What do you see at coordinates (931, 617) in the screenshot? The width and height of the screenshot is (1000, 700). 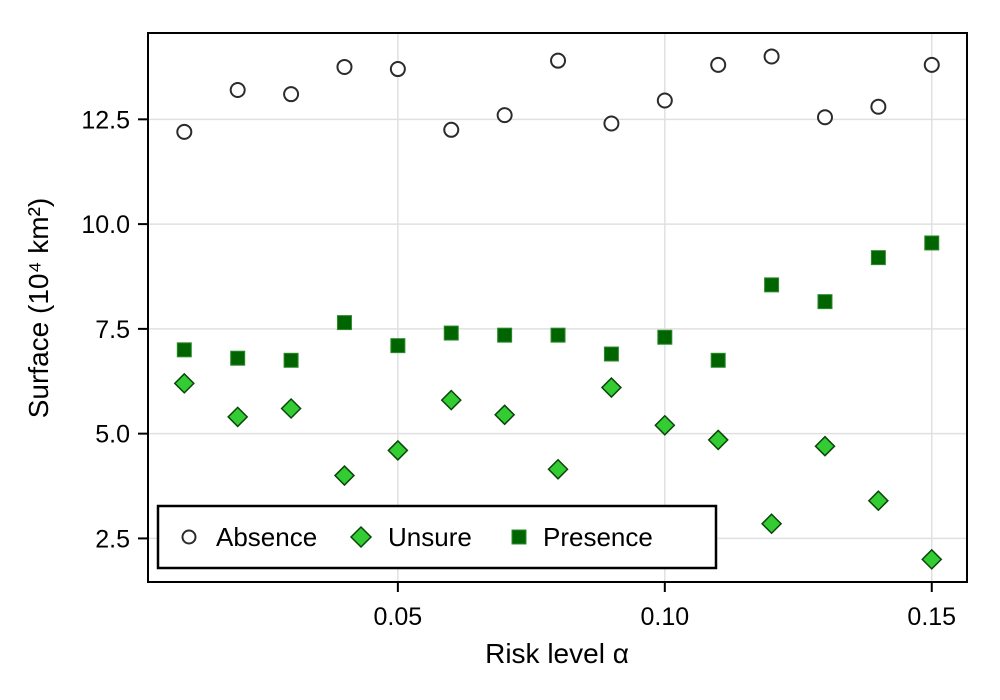 I see `x-tick-label: 0.15` at bounding box center [931, 617].